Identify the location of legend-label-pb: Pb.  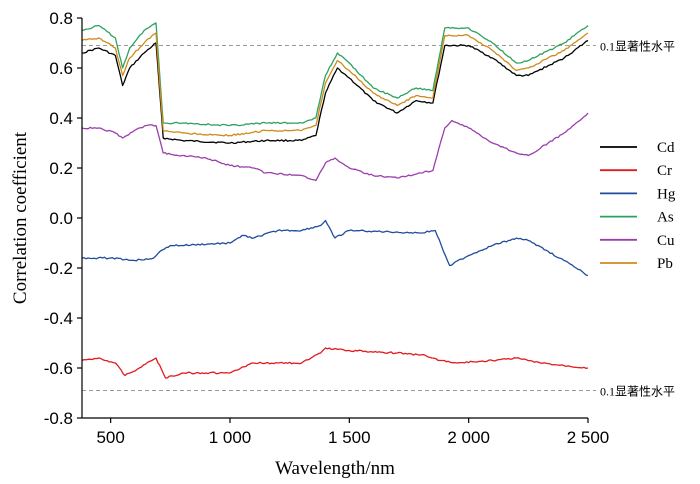
(665, 264).